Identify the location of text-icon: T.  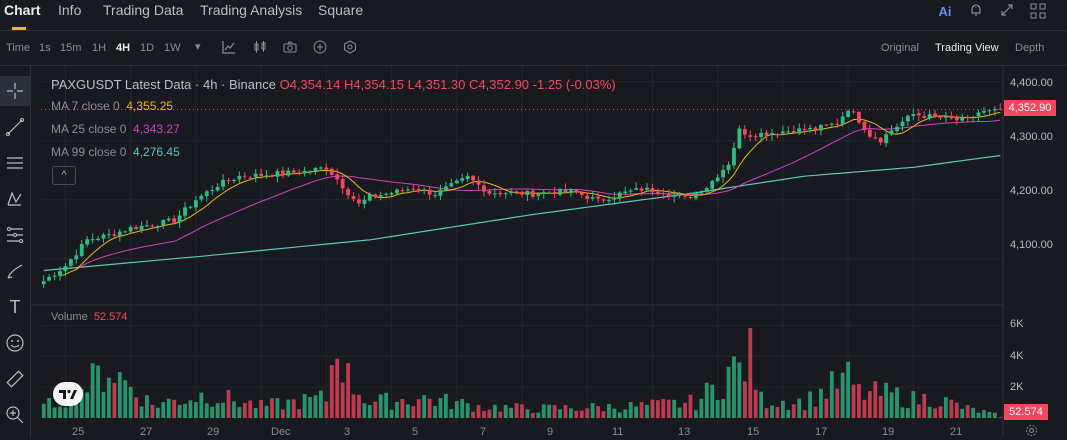
(15, 307).